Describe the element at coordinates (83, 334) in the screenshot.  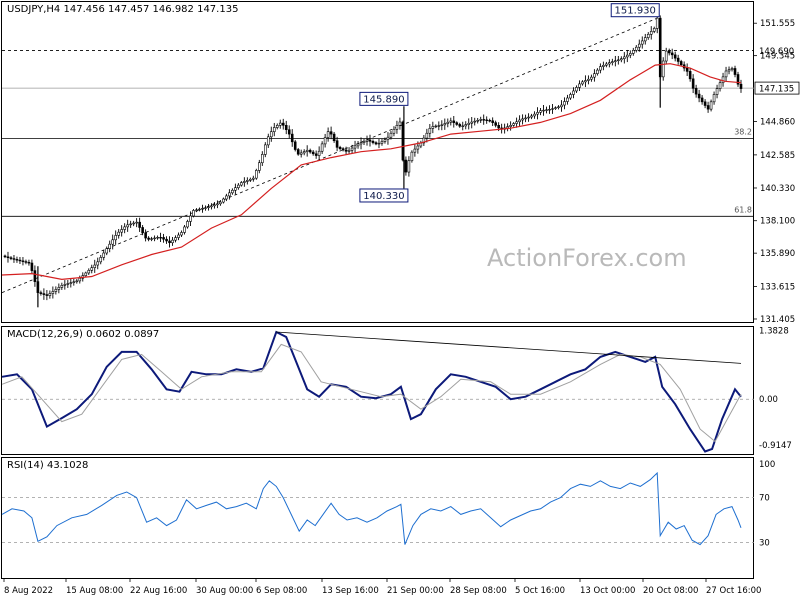
I see `macd-panel-header: MACD(12,26,9) 0.0602 0.0897` at that location.